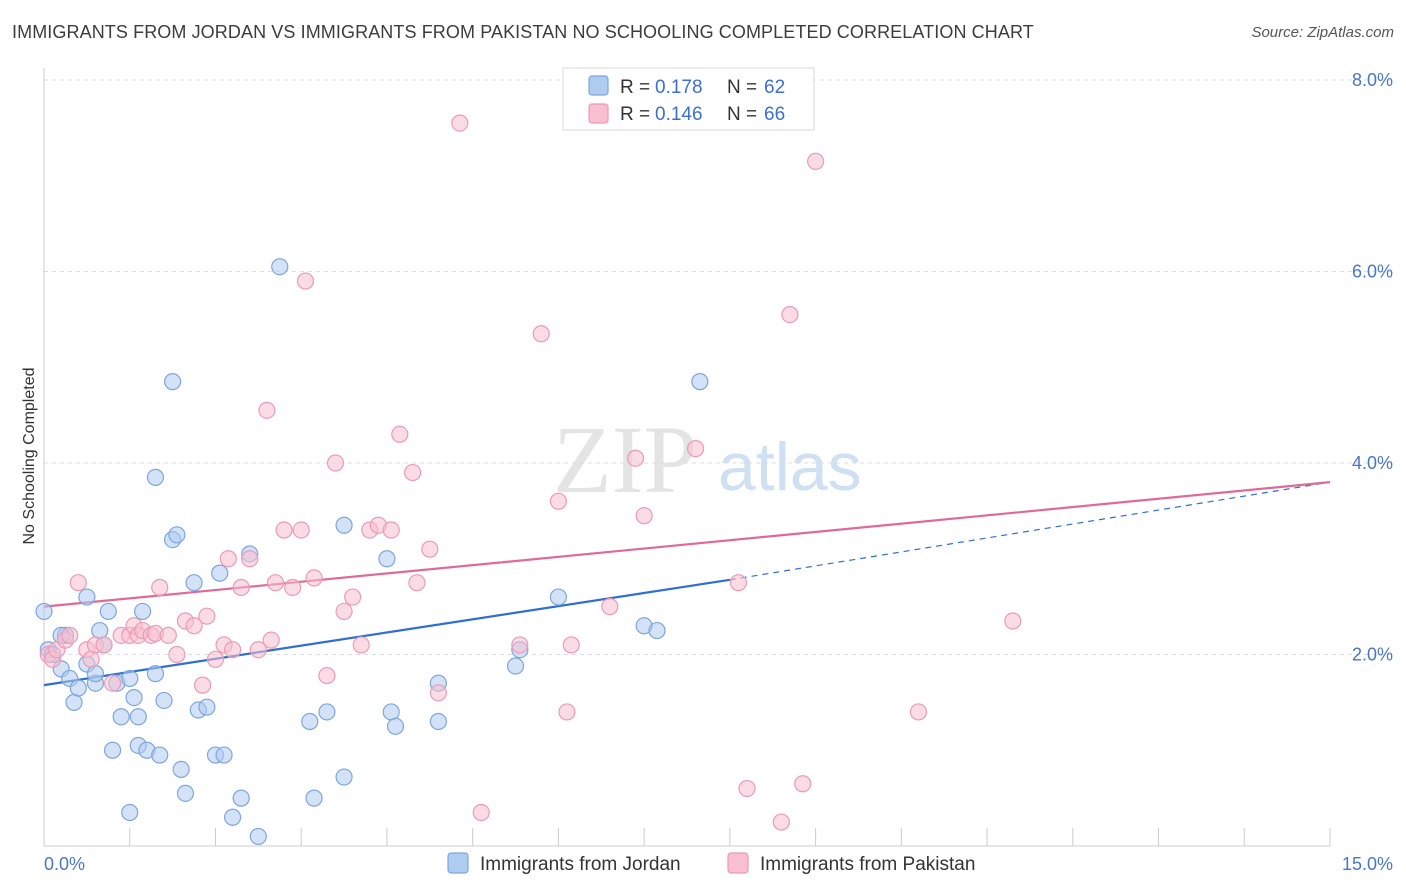 The image size is (1406, 892). What do you see at coordinates (679, 87) in the screenshot?
I see `legend-jordan-r-value: 0.178` at bounding box center [679, 87].